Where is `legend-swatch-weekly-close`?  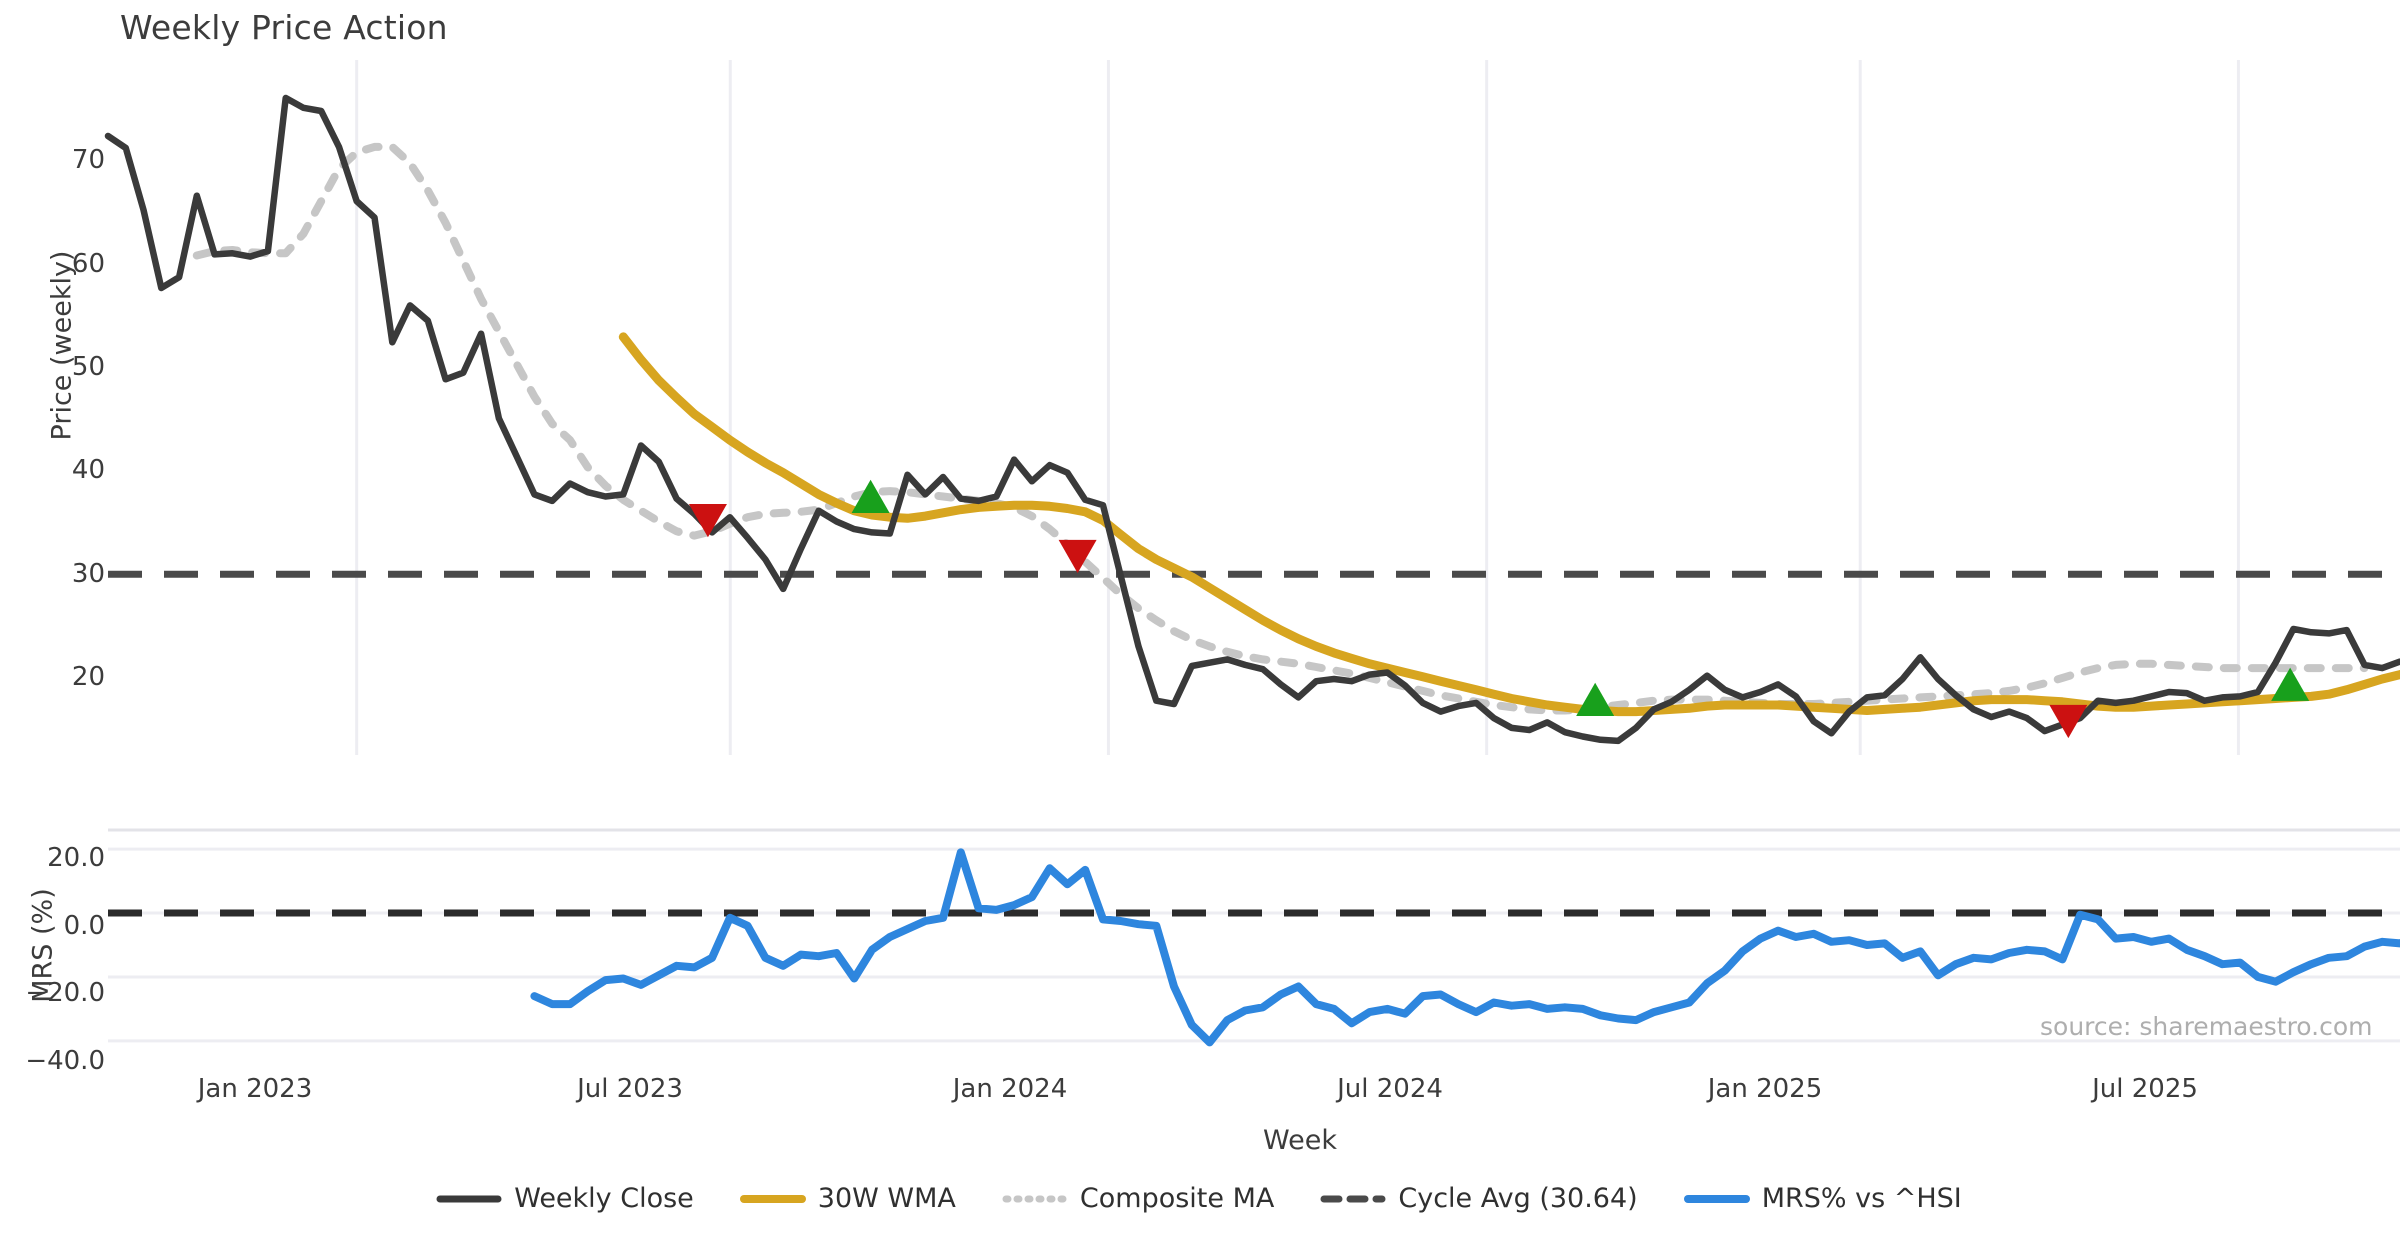
legend-swatch-weekly-close is located at coordinates (469, 1199).